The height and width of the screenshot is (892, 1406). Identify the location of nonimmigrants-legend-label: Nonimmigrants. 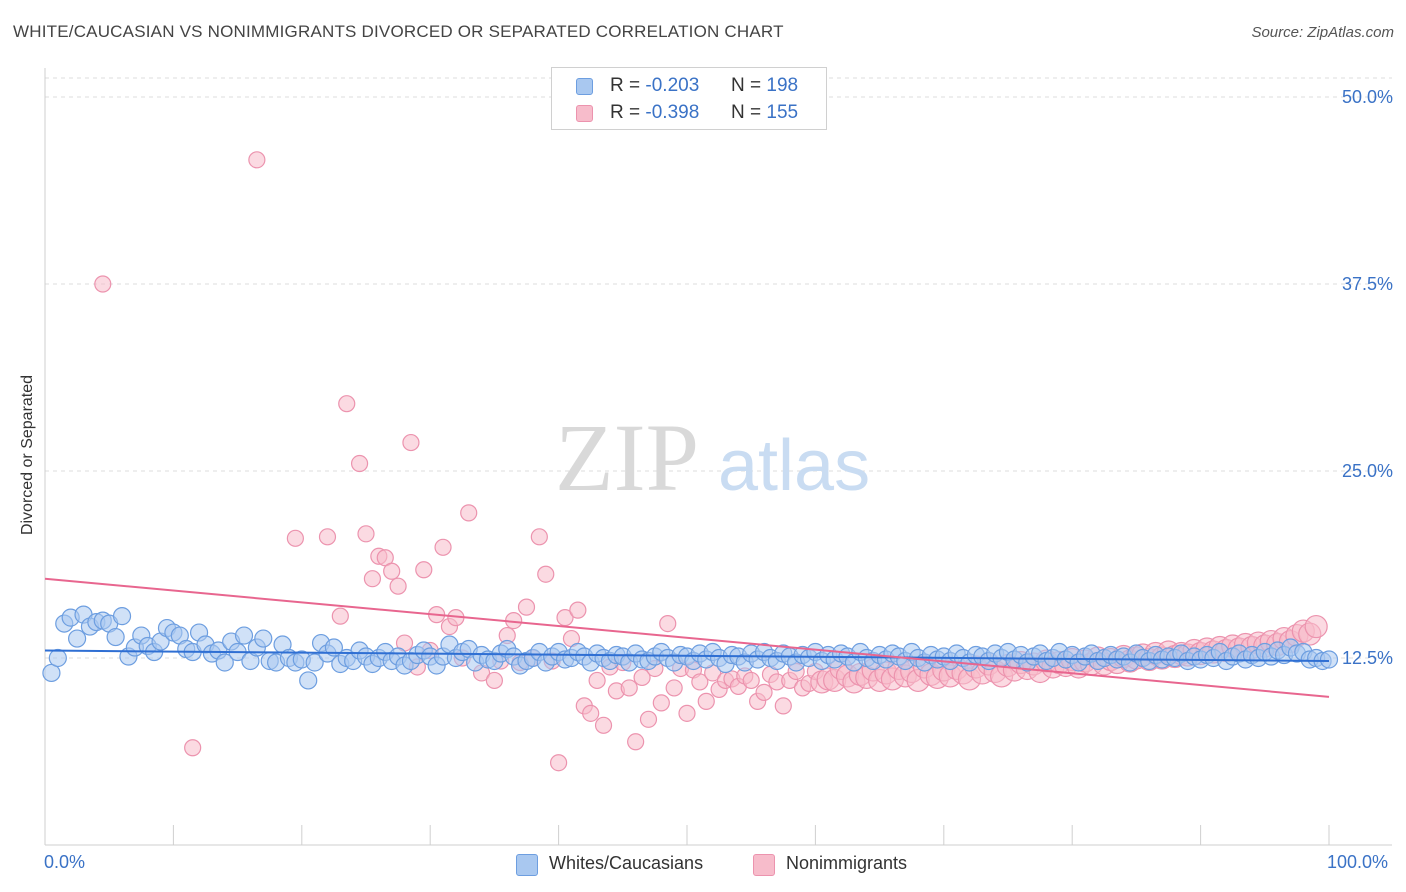
(847, 863).